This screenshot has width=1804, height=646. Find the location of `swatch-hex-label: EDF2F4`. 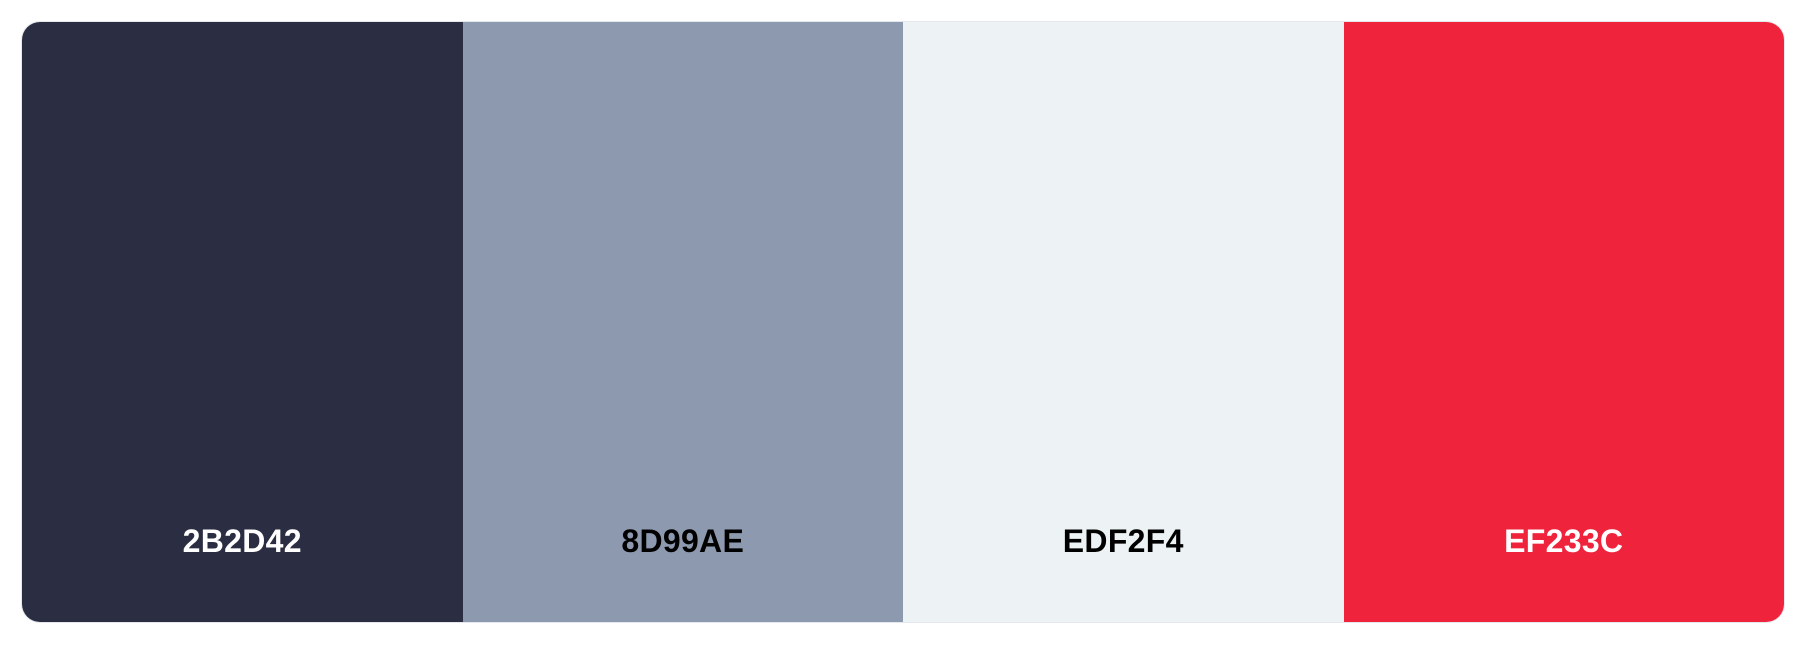

swatch-hex-label: EDF2F4 is located at coordinates (1123, 541).